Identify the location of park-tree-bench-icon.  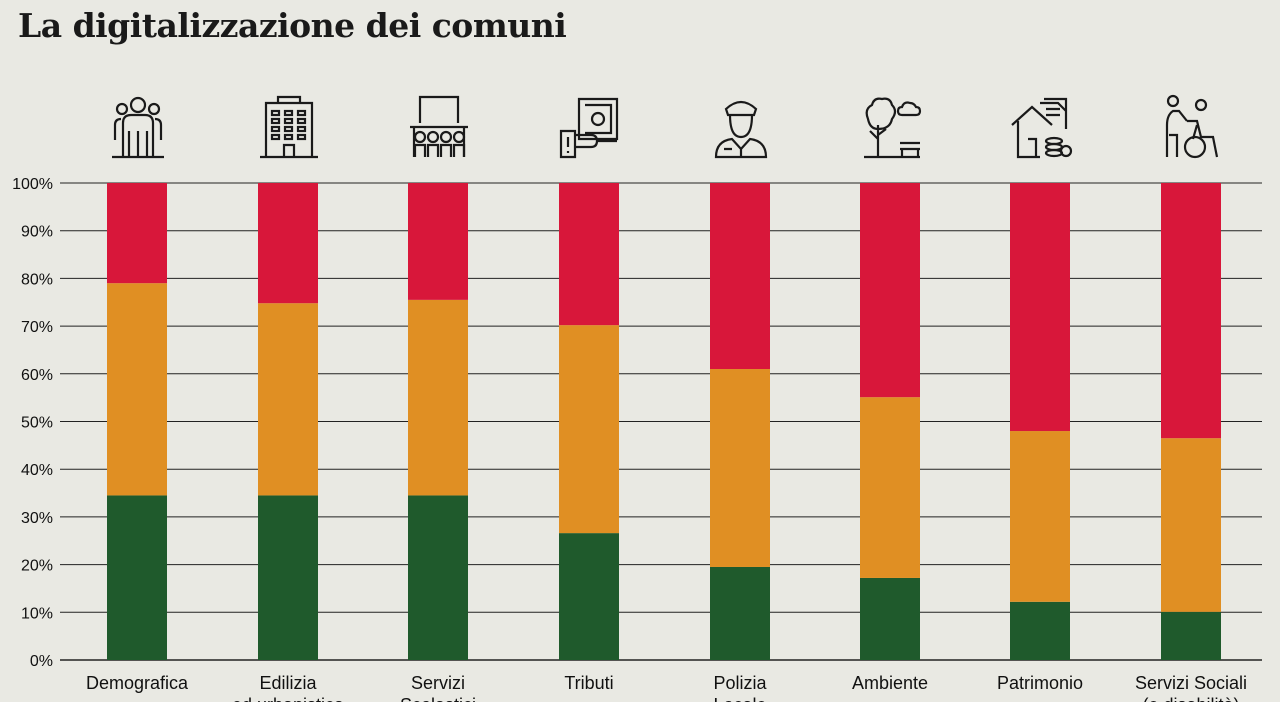
(893, 128).